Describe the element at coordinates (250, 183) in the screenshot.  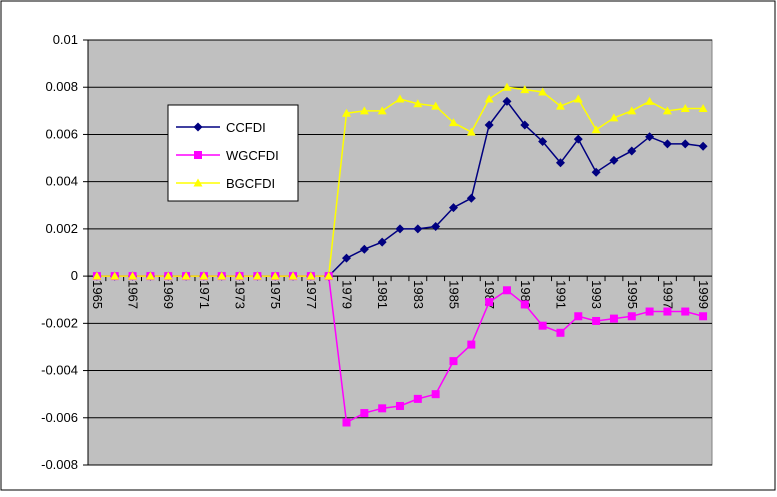
I see `legend-label: BGCFDI` at that location.